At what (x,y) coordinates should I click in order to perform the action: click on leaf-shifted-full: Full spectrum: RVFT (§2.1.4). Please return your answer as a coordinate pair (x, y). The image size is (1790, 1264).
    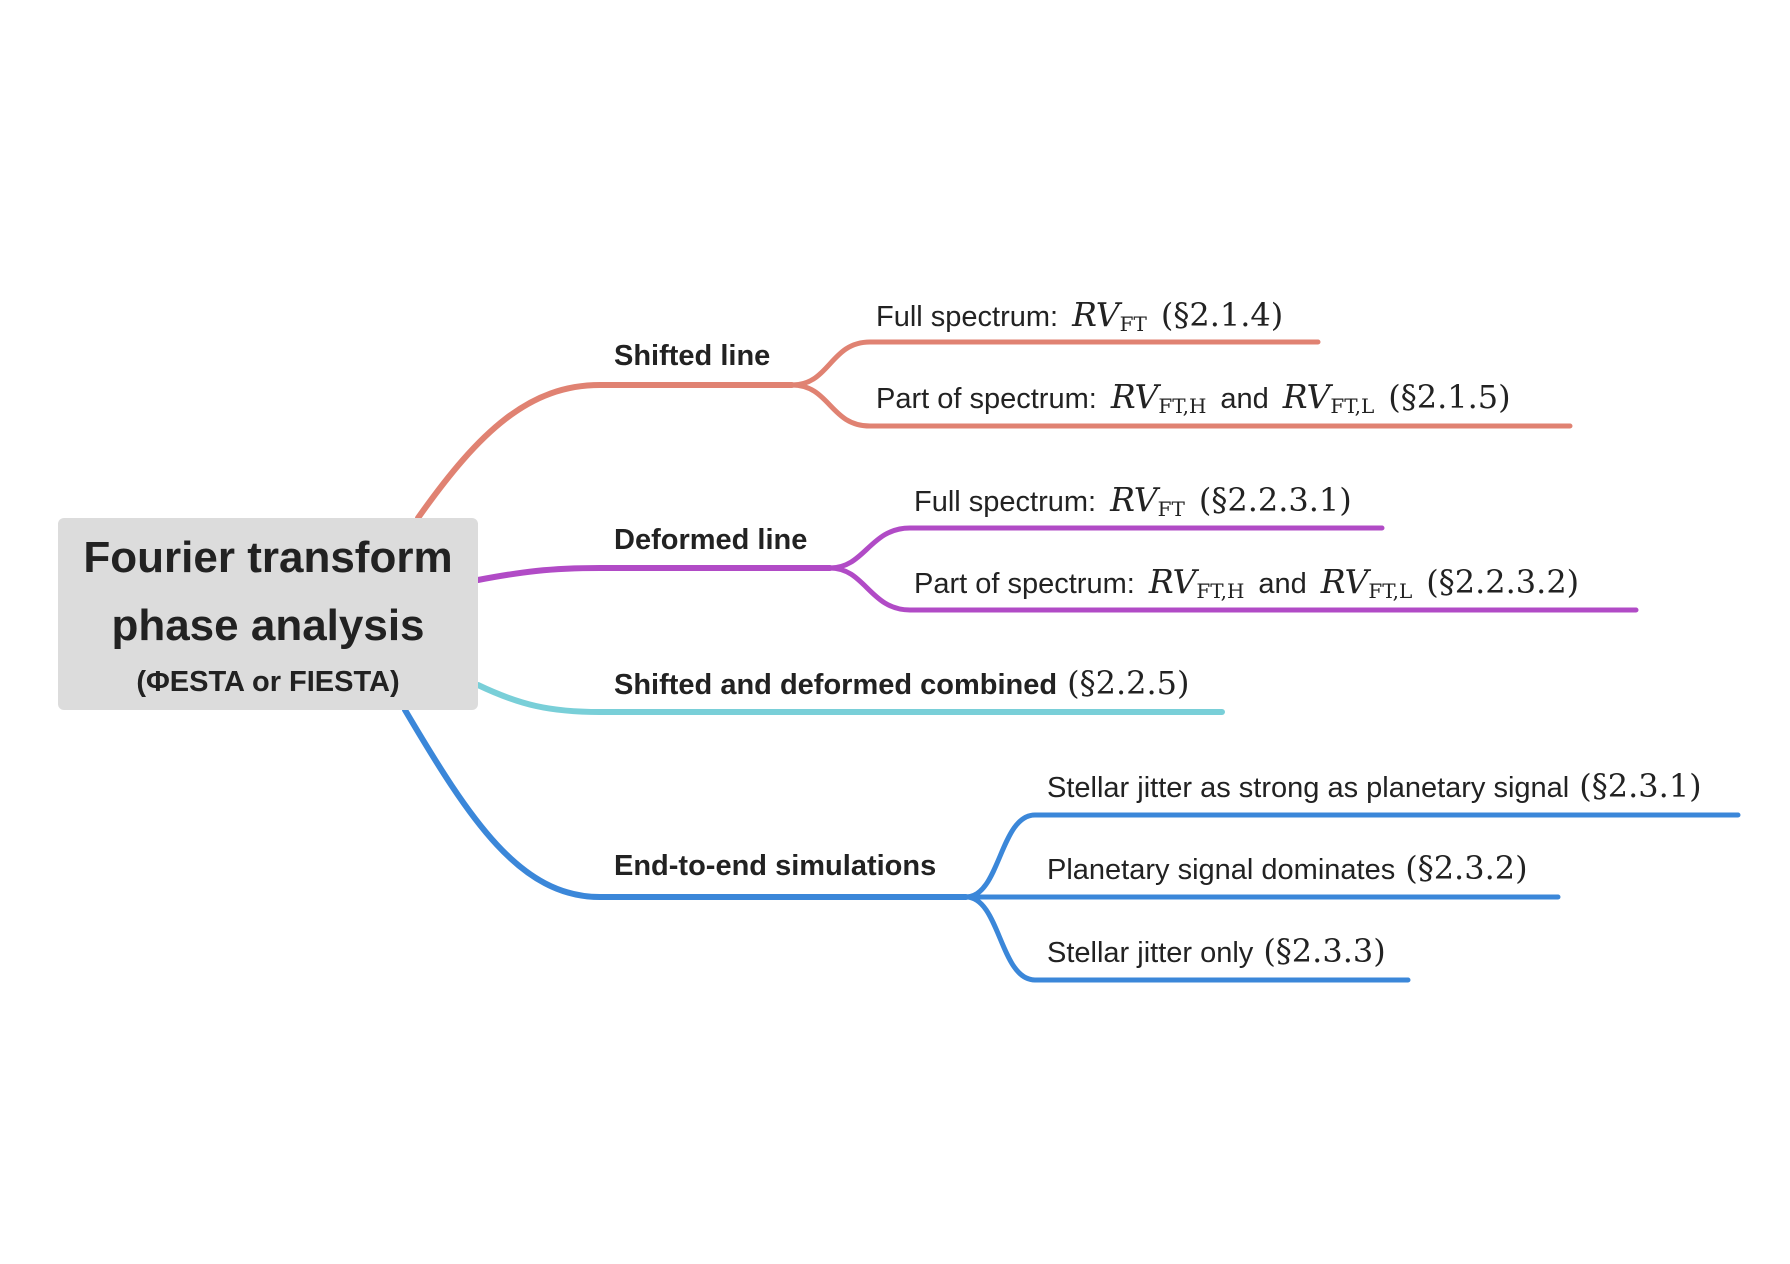
    Looking at the image, I should click on (1079, 316).